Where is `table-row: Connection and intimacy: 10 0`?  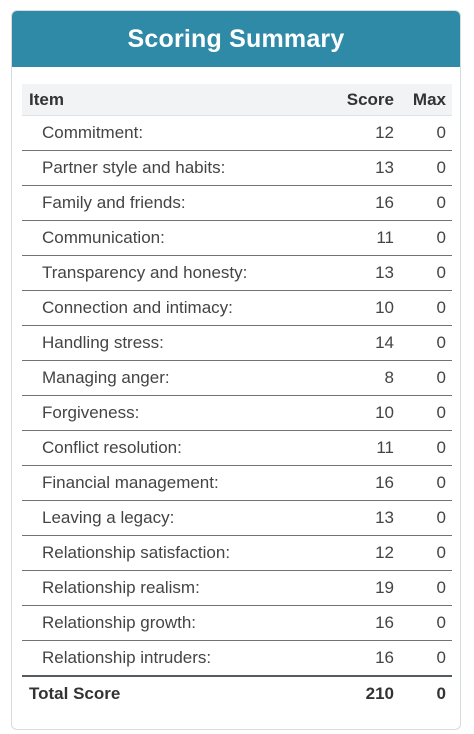
table-row: Connection and intimacy: 10 0 is located at coordinates (237, 308).